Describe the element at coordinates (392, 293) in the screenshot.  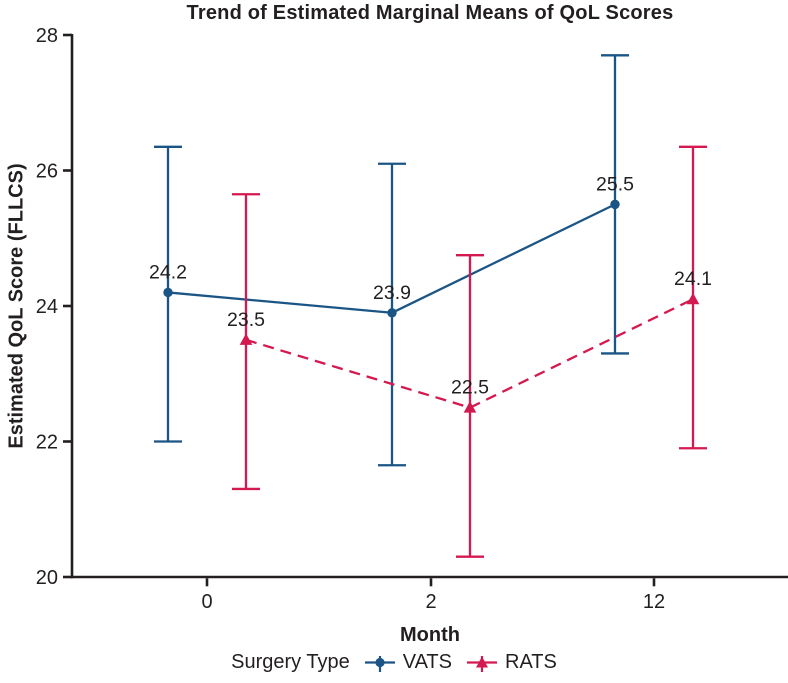
I see `point-label-vats-1: 23.9` at that location.